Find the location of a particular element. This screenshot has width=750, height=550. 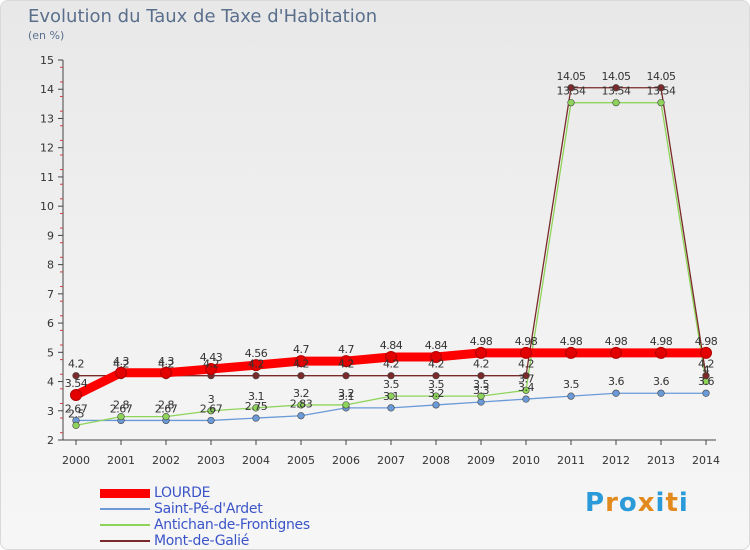

x-tick-label: 2004 is located at coordinates (256, 460).